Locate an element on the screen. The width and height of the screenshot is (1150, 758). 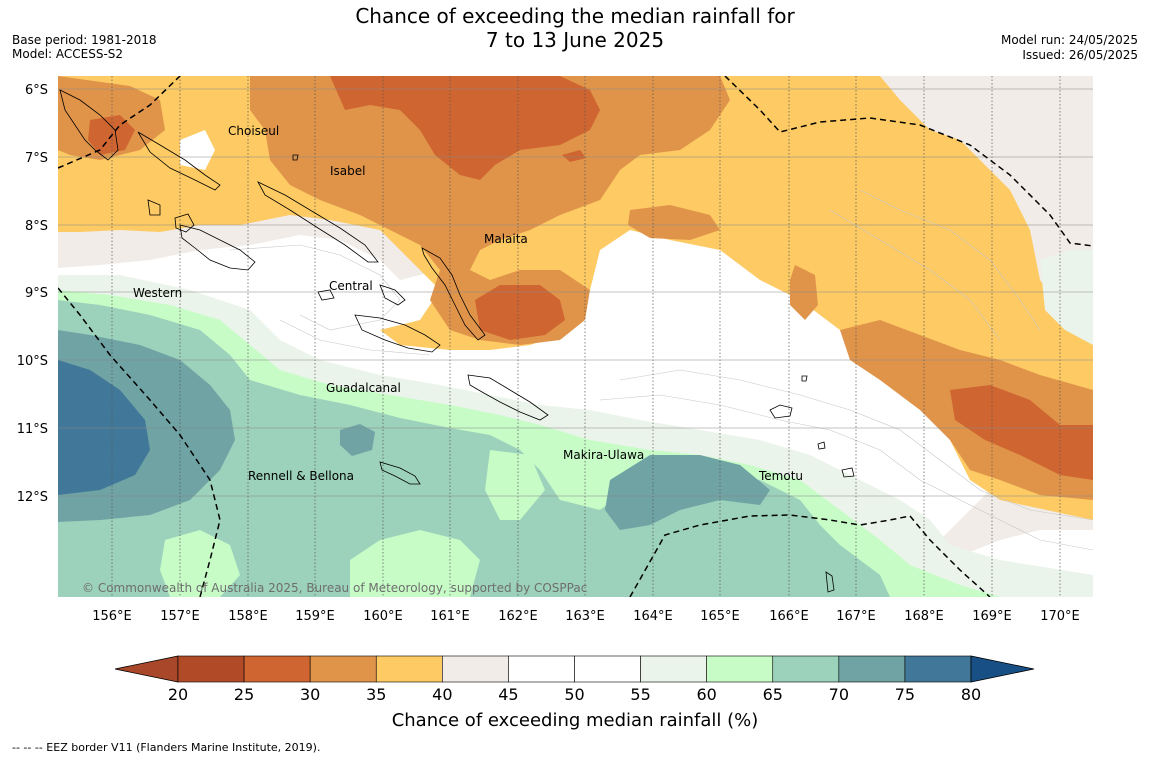
lon-label: 158°E is located at coordinates (248, 616).